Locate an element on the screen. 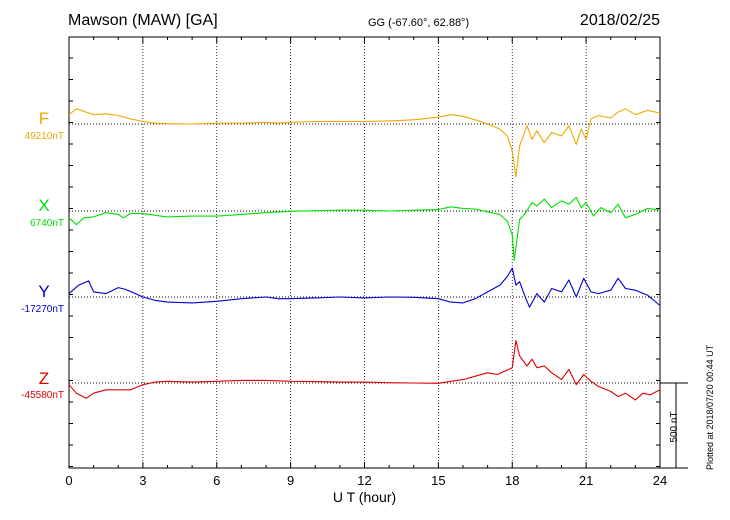 This screenshot has width=730, height=520. x-tick-label: 3 is located at coordinates (142, 480).